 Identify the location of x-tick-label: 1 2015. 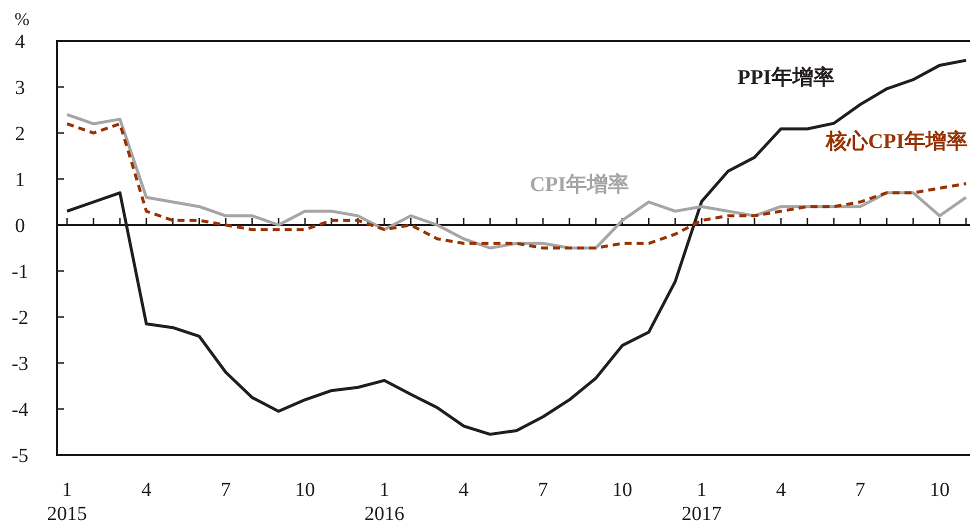
(67, 502).